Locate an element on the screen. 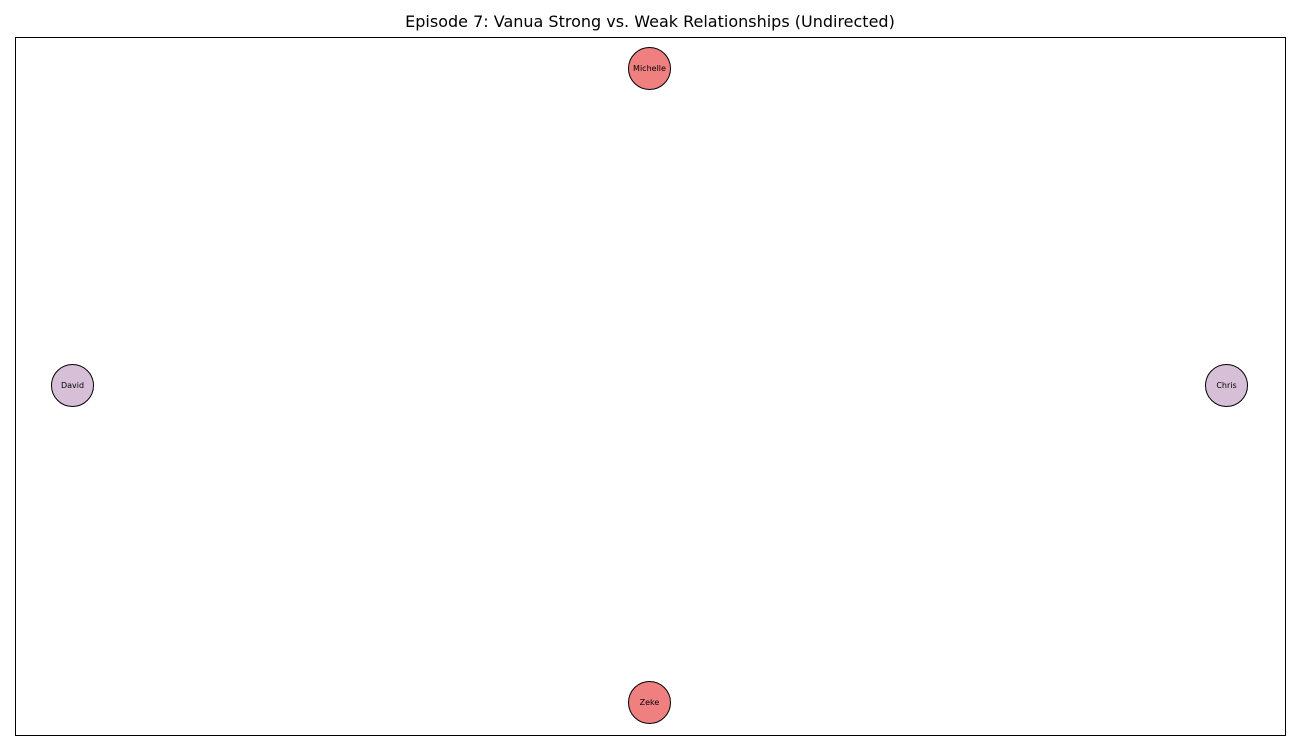 Image resolution: width=1300 pixels, height=750 pixels. node-michelle: Michelle is located at coordinates (649, 68).